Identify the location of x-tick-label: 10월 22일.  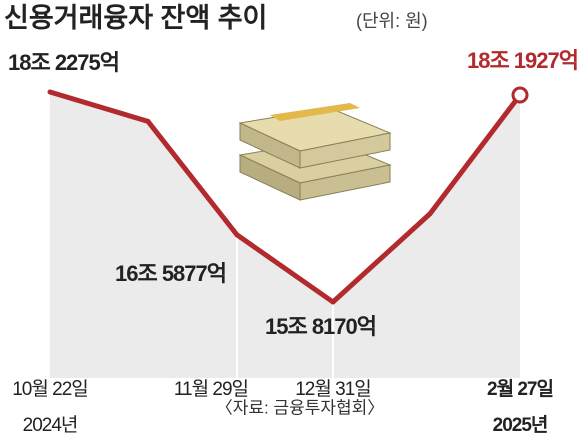
(50, 389).